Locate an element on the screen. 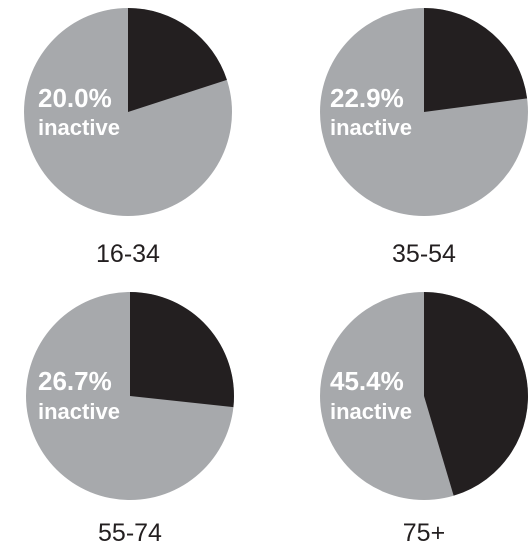  pie-percent-label: 26.7% is located at coordinates (75, 381).